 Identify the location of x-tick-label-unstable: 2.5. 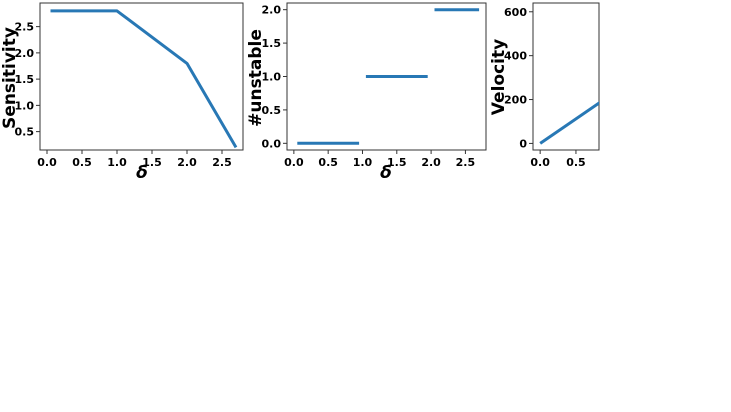
(466, 162).